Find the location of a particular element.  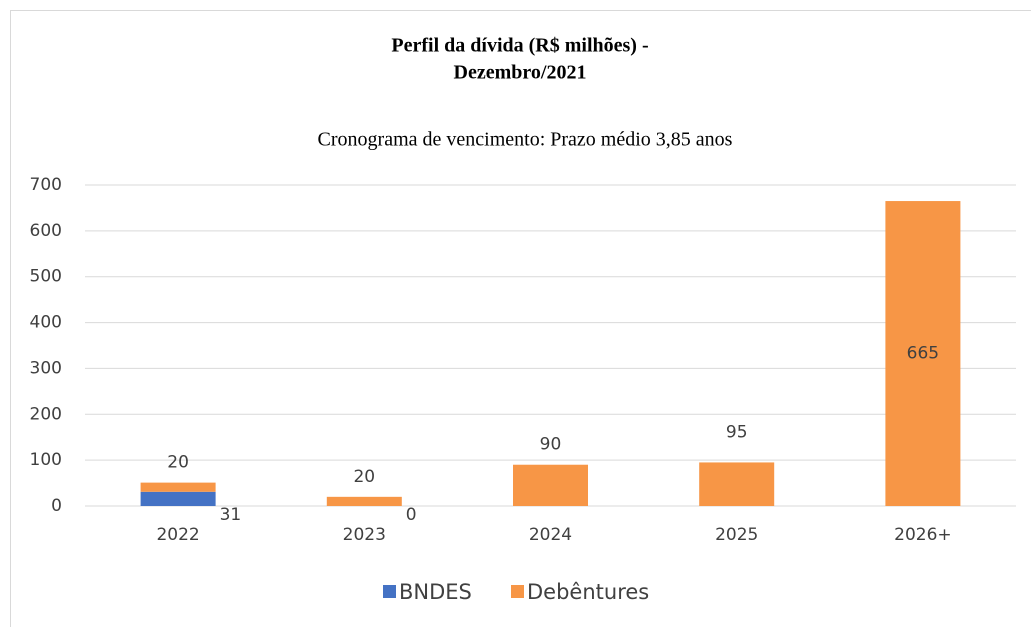

y-tick-label: 100 is located at coordinates (46, 460).